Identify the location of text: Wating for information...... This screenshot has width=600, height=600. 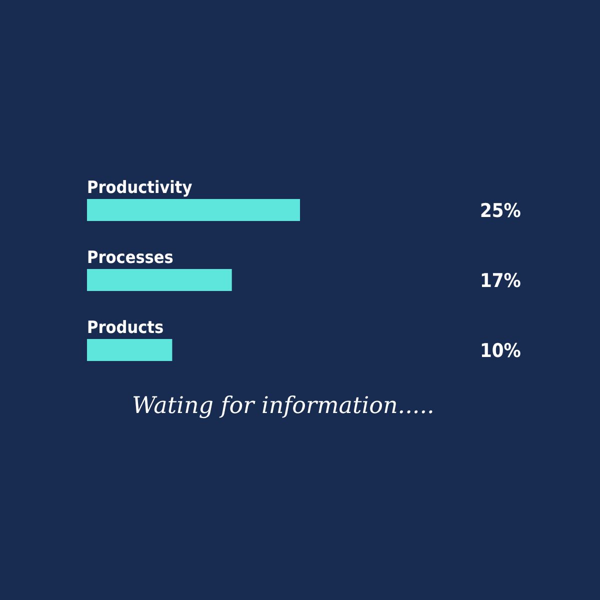
(283, 406).